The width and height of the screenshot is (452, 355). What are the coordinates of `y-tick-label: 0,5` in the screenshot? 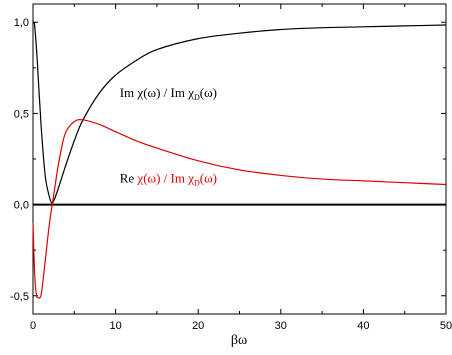 It's located at (21, 114).